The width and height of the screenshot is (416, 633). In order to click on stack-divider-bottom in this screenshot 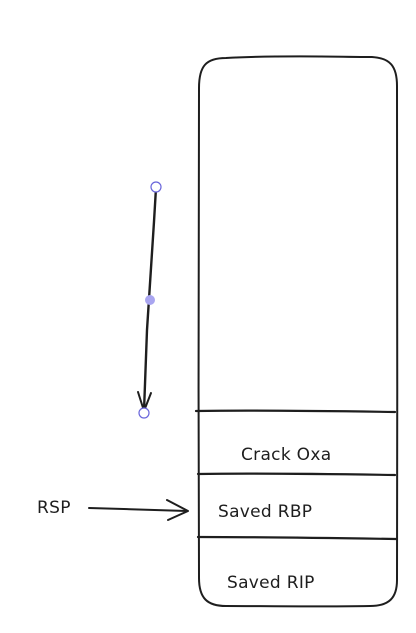, I will do `click(297, 538)`.